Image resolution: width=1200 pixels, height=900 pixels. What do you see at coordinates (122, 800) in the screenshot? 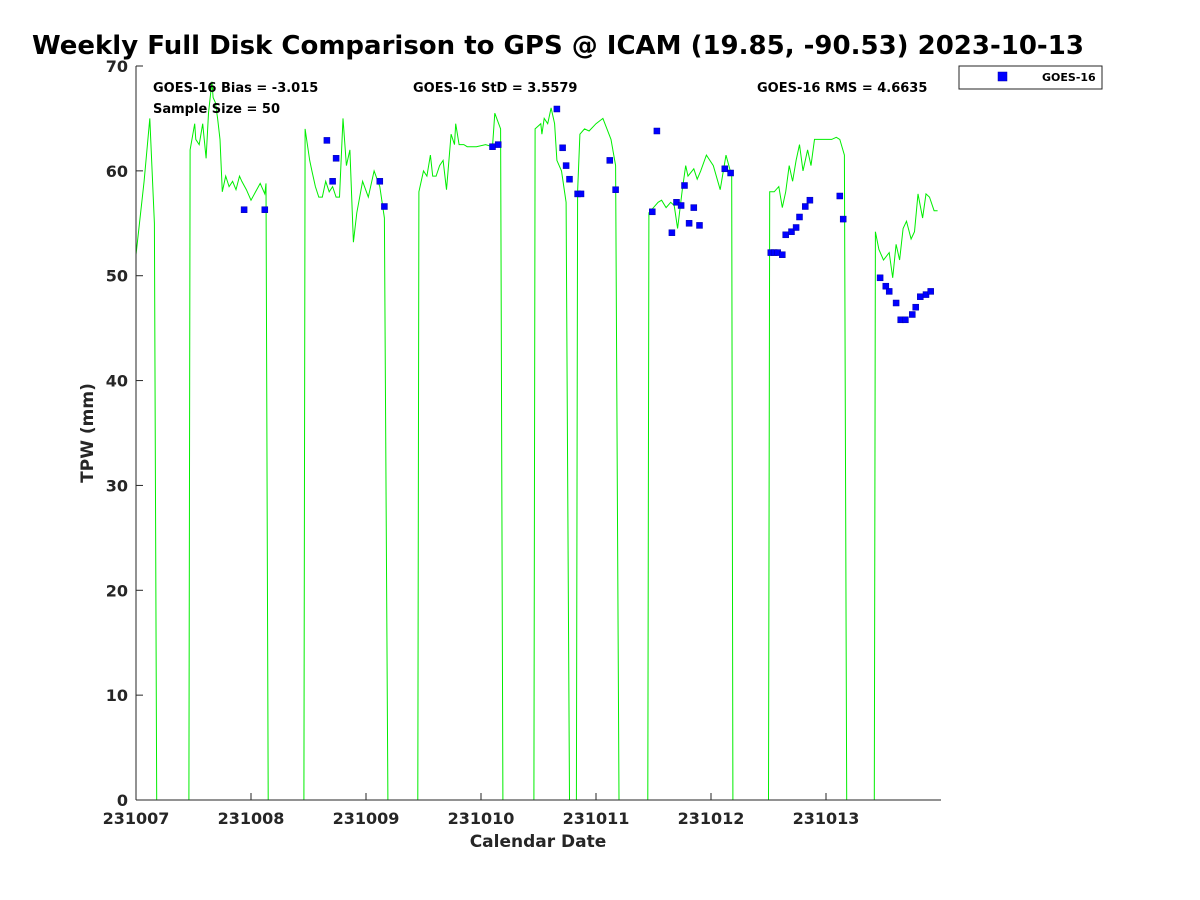
I see `y-tick-label: 0` at bounding box center [122, 800].